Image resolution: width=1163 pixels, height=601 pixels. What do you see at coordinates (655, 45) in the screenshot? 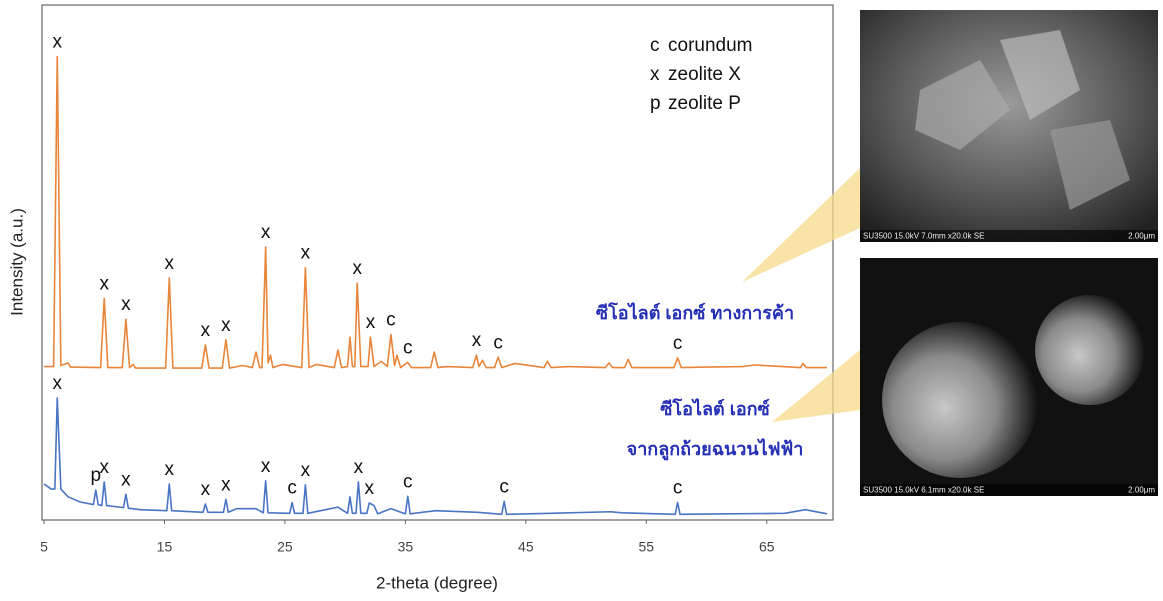
I see `legend-symbol: c` at bounding box center [655, 45].